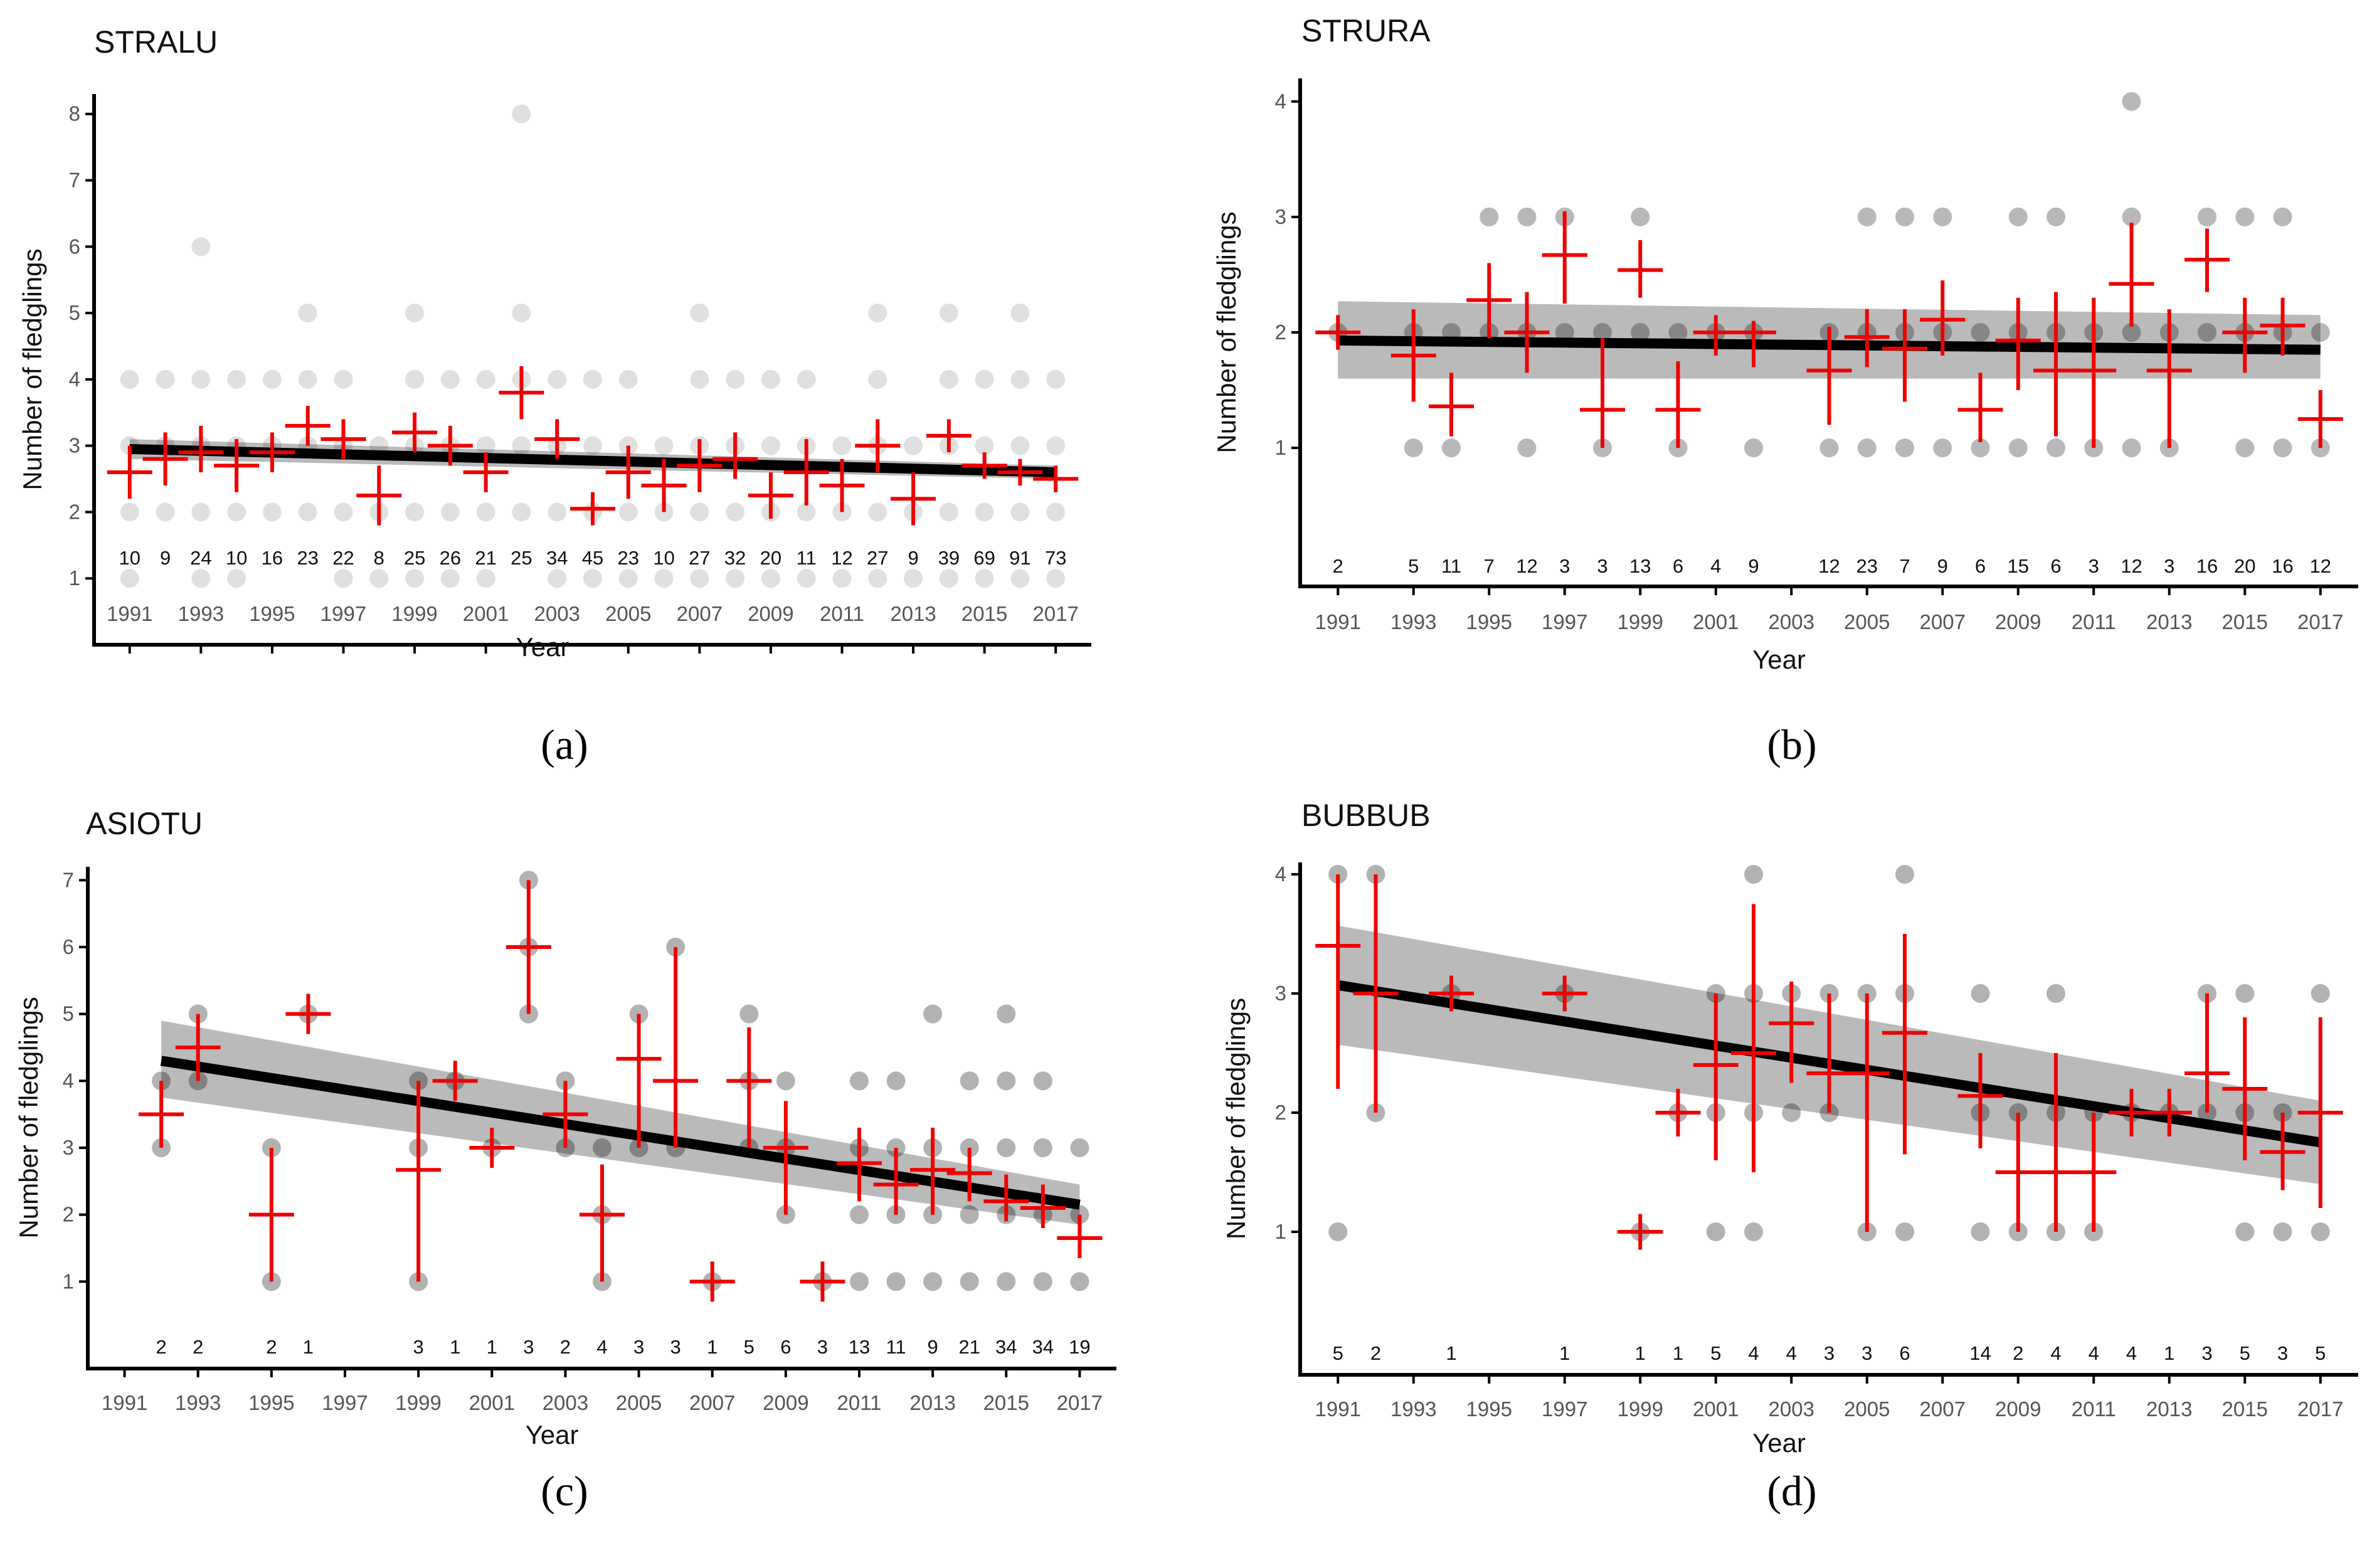 The height and width of the screenshot is (1568, 2367). I want to click on sample-size-label: 6, so click(1905, 1353).